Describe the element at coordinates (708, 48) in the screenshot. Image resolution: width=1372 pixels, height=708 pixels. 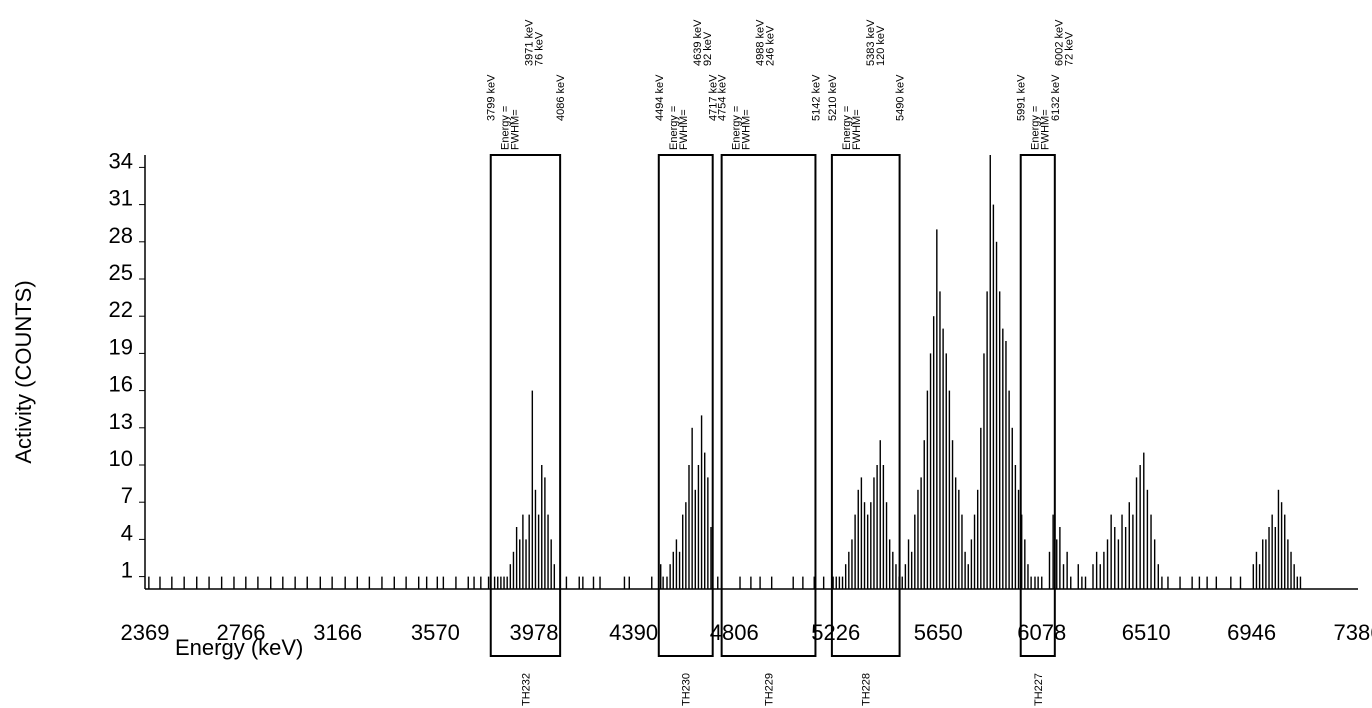
I see `peak-fwhm-label: 92 keV` at that location.